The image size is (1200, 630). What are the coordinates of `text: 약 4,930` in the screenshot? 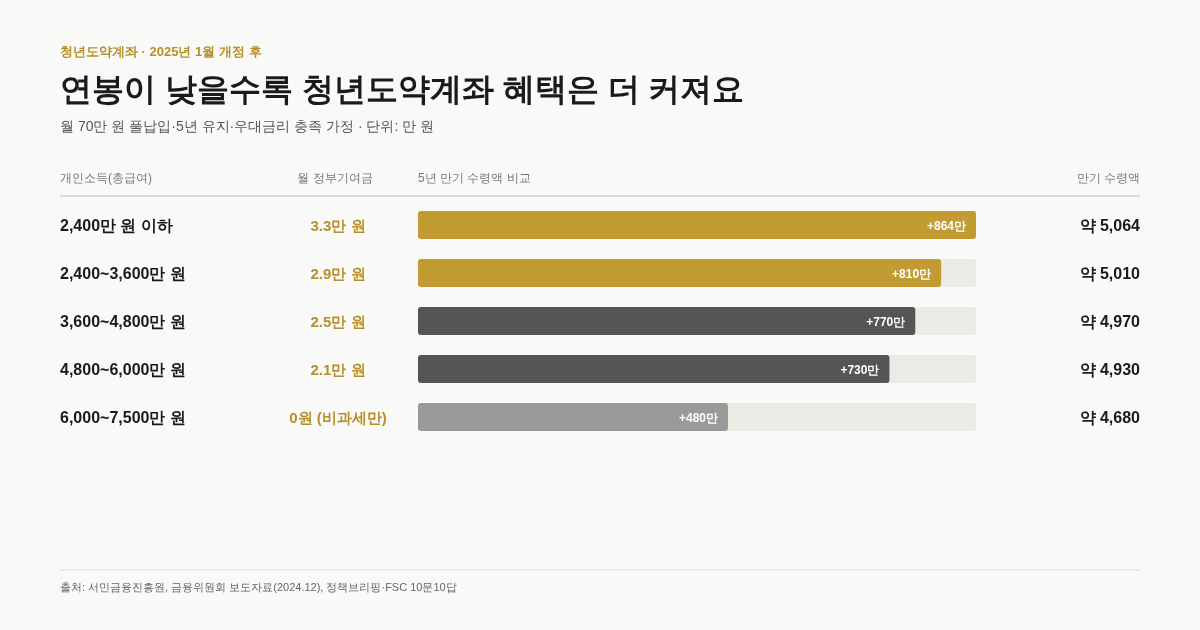 It's located at (1110, 369).